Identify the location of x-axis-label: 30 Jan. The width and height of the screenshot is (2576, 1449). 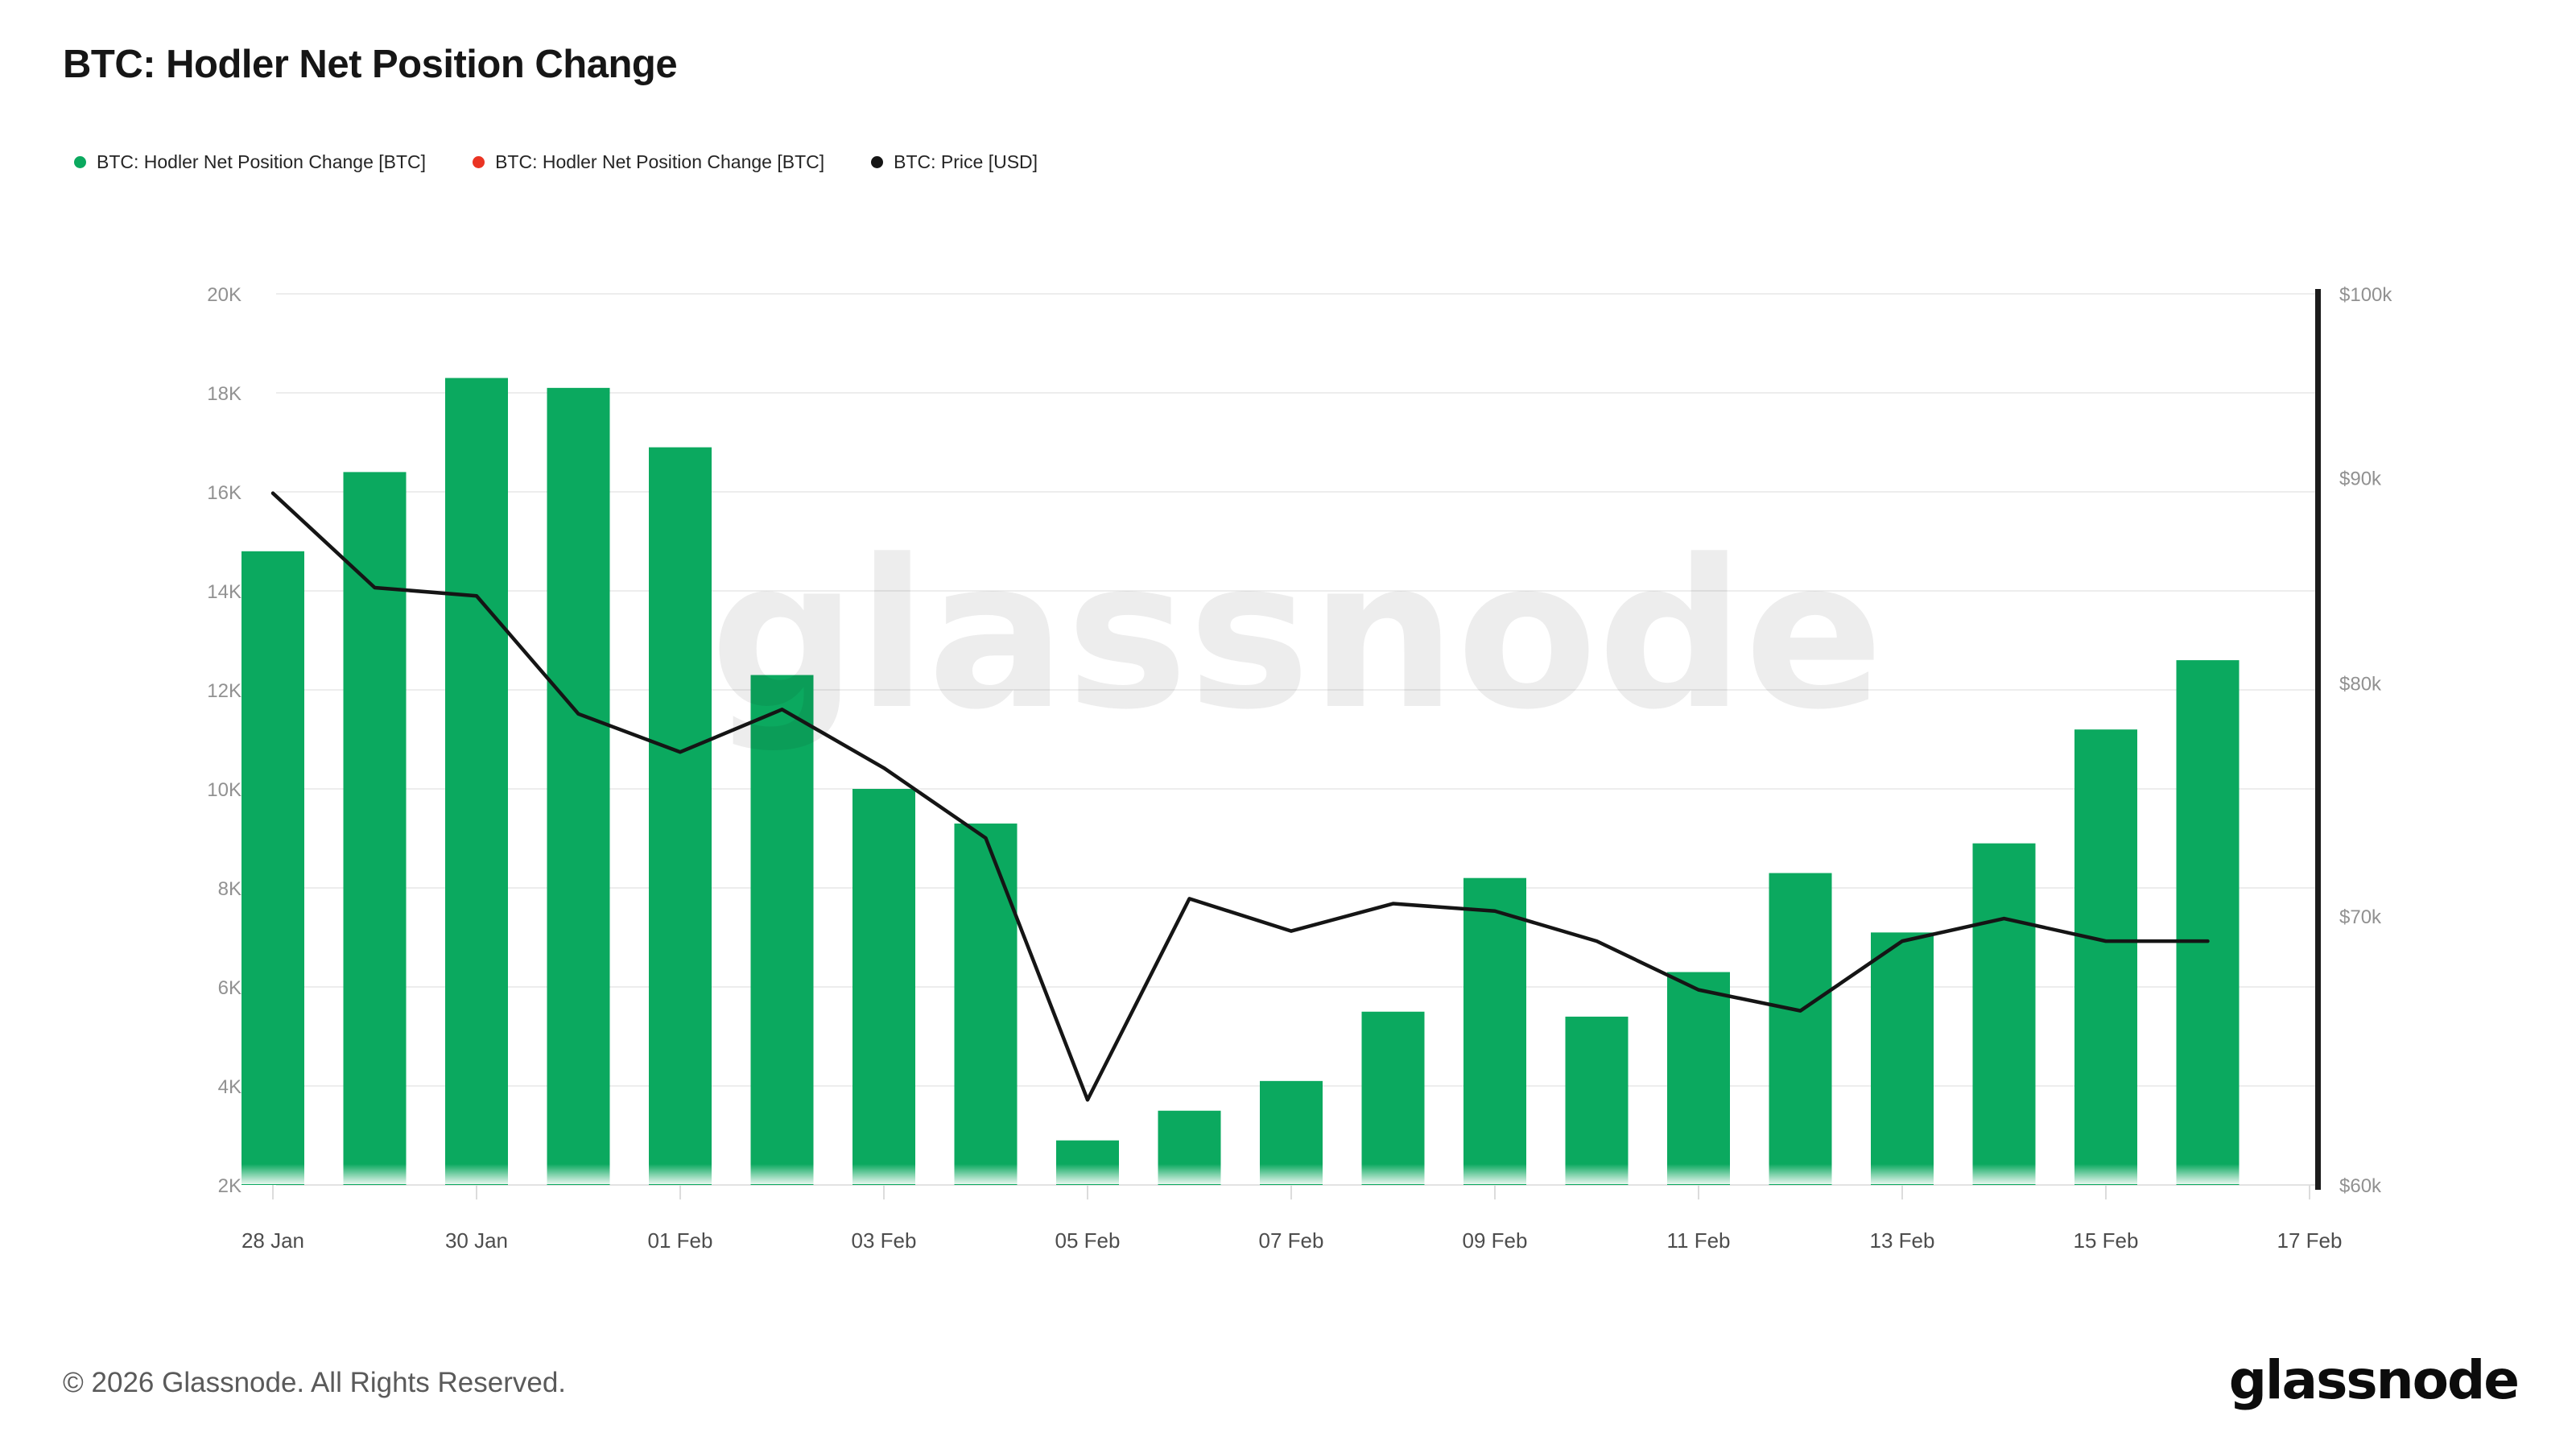
(476, 1240).